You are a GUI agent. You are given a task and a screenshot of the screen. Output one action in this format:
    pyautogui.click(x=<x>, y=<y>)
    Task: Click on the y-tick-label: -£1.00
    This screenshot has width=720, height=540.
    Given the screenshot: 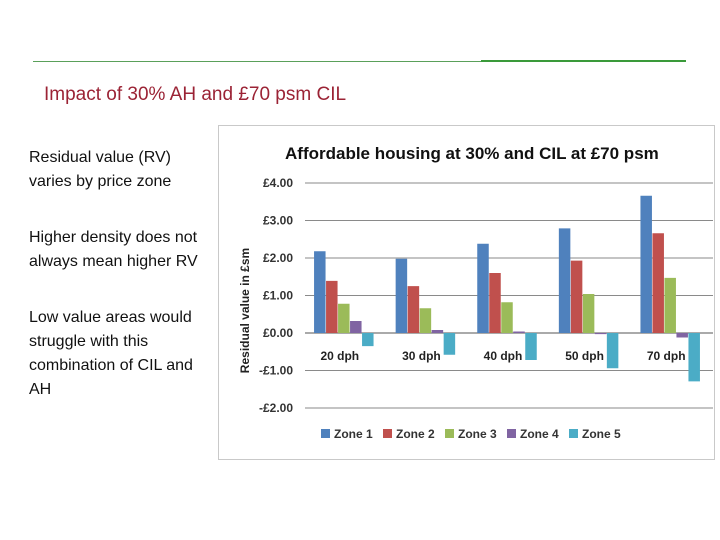 What is the action you would take?
    pyautogui.click(x=276, y=371)
    